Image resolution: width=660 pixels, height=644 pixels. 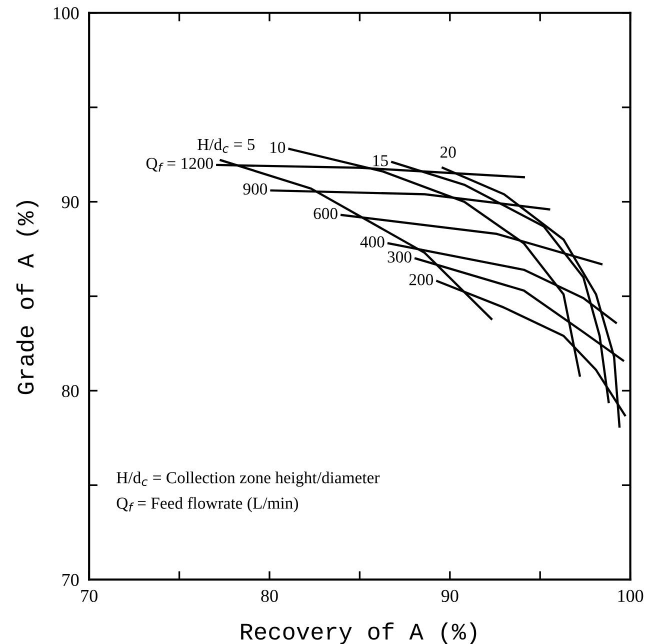 What do you see at coordinates (269, 596) in the screenshot?
I see `x-tick-label: 80` at bounding box center [269, 596].